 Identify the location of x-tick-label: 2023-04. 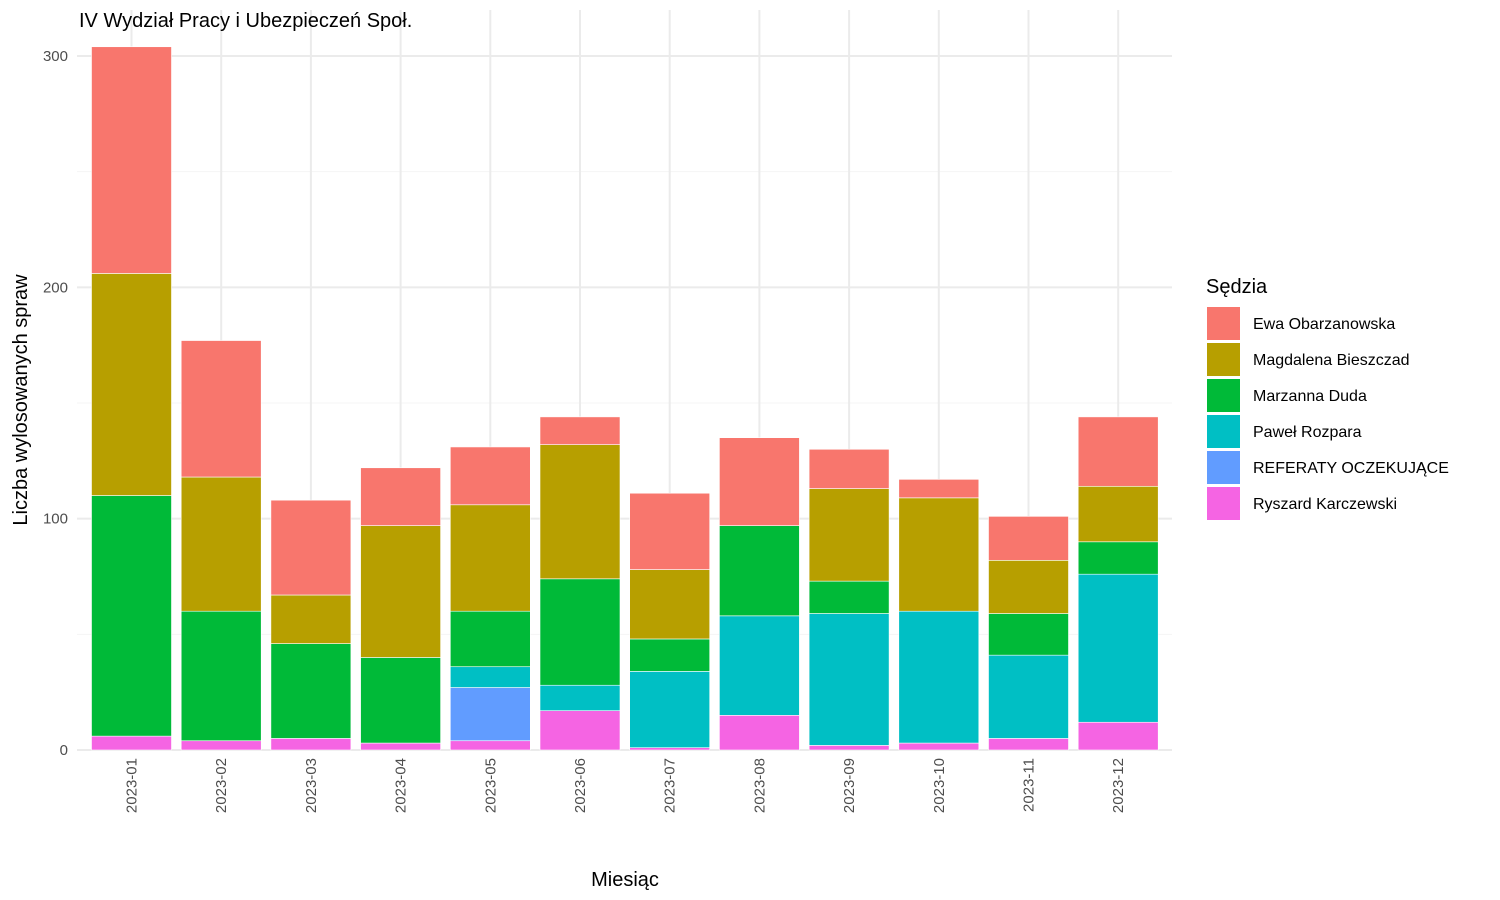
(401, 785).